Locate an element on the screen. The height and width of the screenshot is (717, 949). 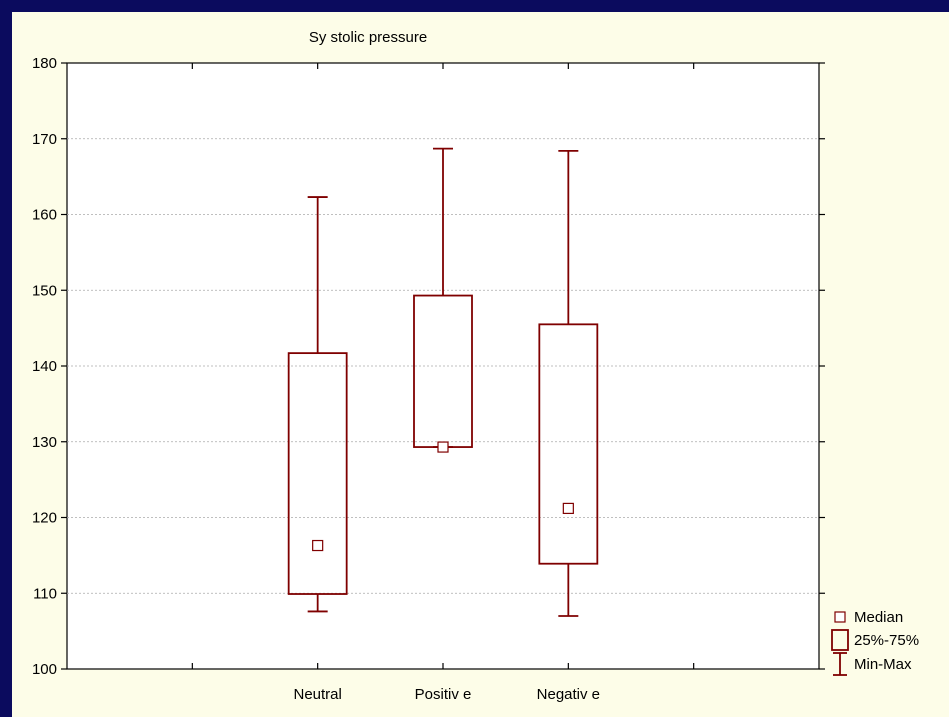
y-tick-label: 170 is located at coordinates (44, 139).